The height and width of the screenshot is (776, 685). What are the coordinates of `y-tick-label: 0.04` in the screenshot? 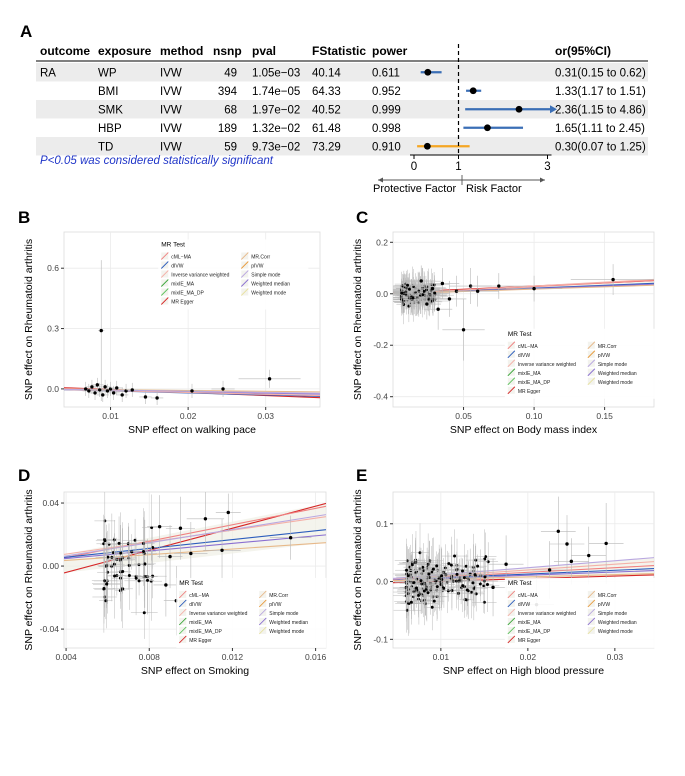 It's located at (50, 503).